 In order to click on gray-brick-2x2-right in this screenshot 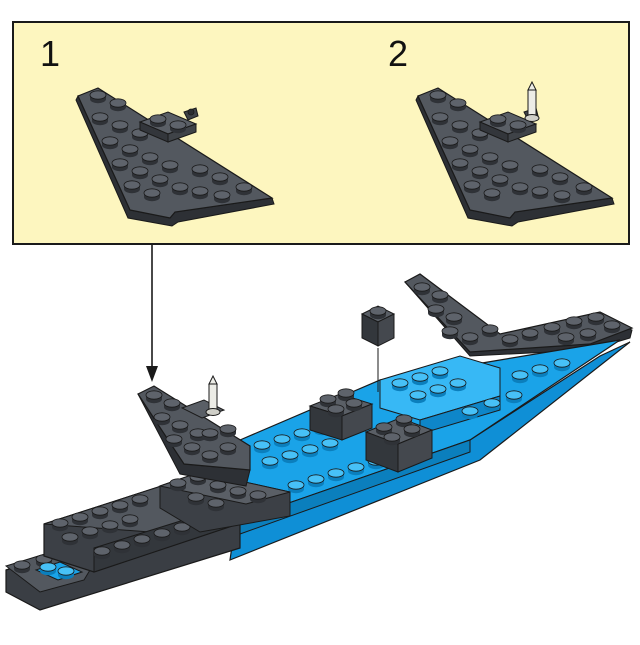, I will do `click(399, 443)`.